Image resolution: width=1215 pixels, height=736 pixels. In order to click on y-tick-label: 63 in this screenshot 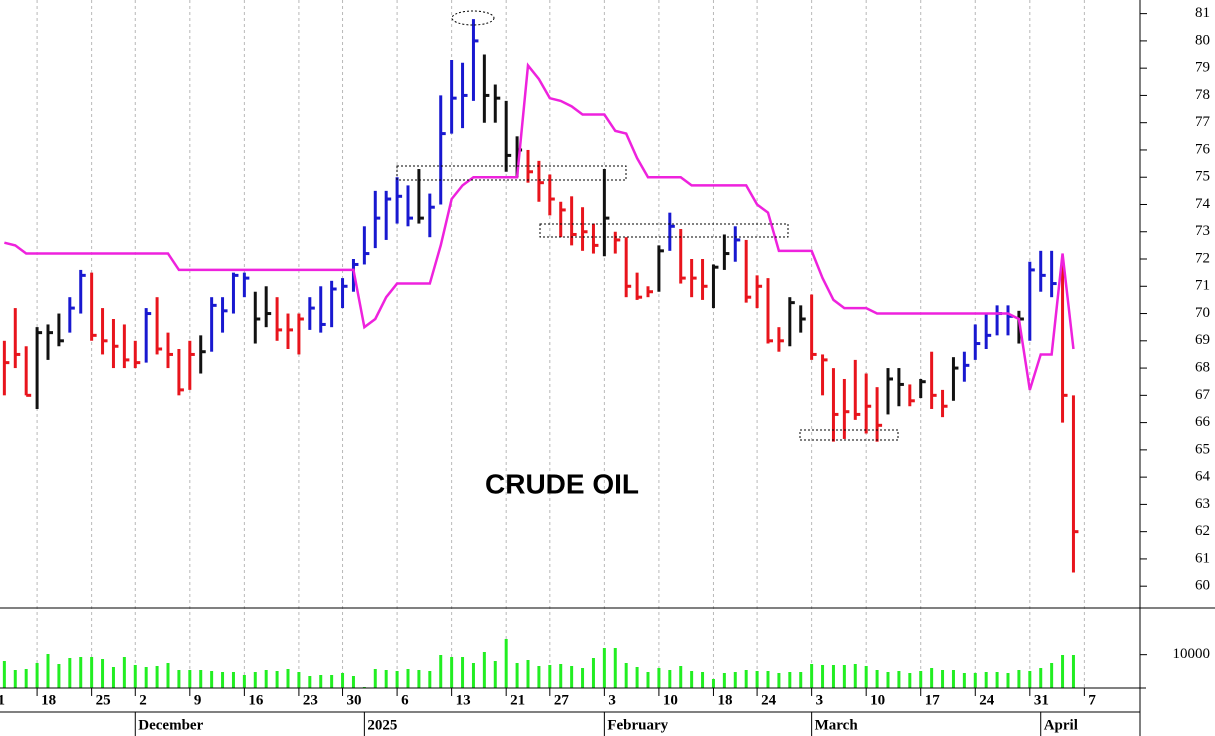, I will do `click(1202, 504)`.